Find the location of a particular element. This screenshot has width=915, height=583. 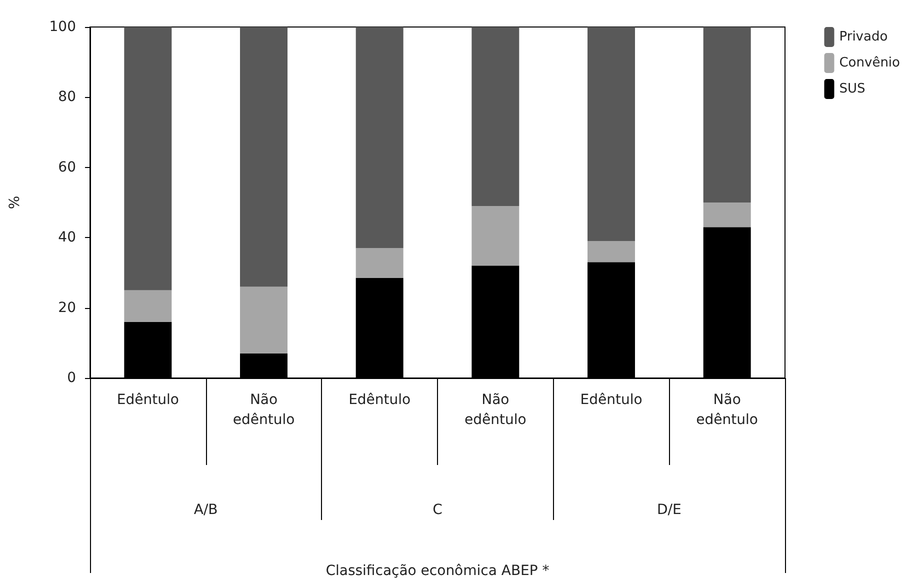

y-tick-label: 20 is located at coordinates (67, 308).